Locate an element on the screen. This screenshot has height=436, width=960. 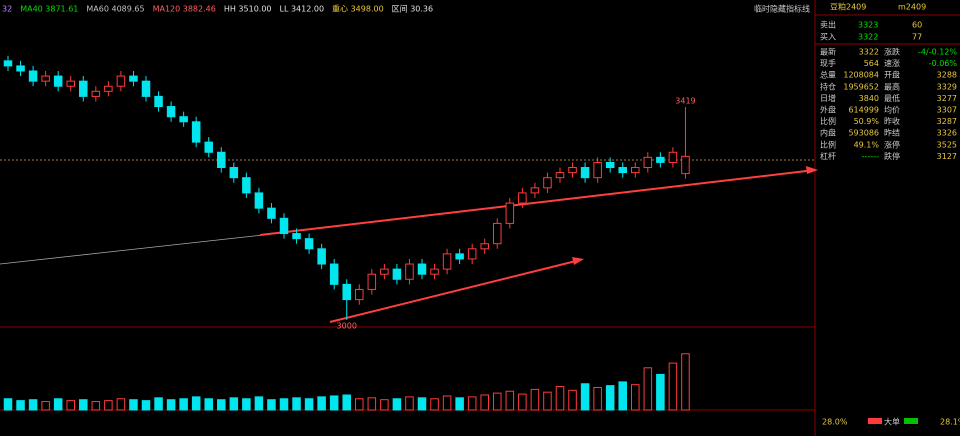
hide-button-label: 临时隐藏指标线 is located at coordinates (782, 9).